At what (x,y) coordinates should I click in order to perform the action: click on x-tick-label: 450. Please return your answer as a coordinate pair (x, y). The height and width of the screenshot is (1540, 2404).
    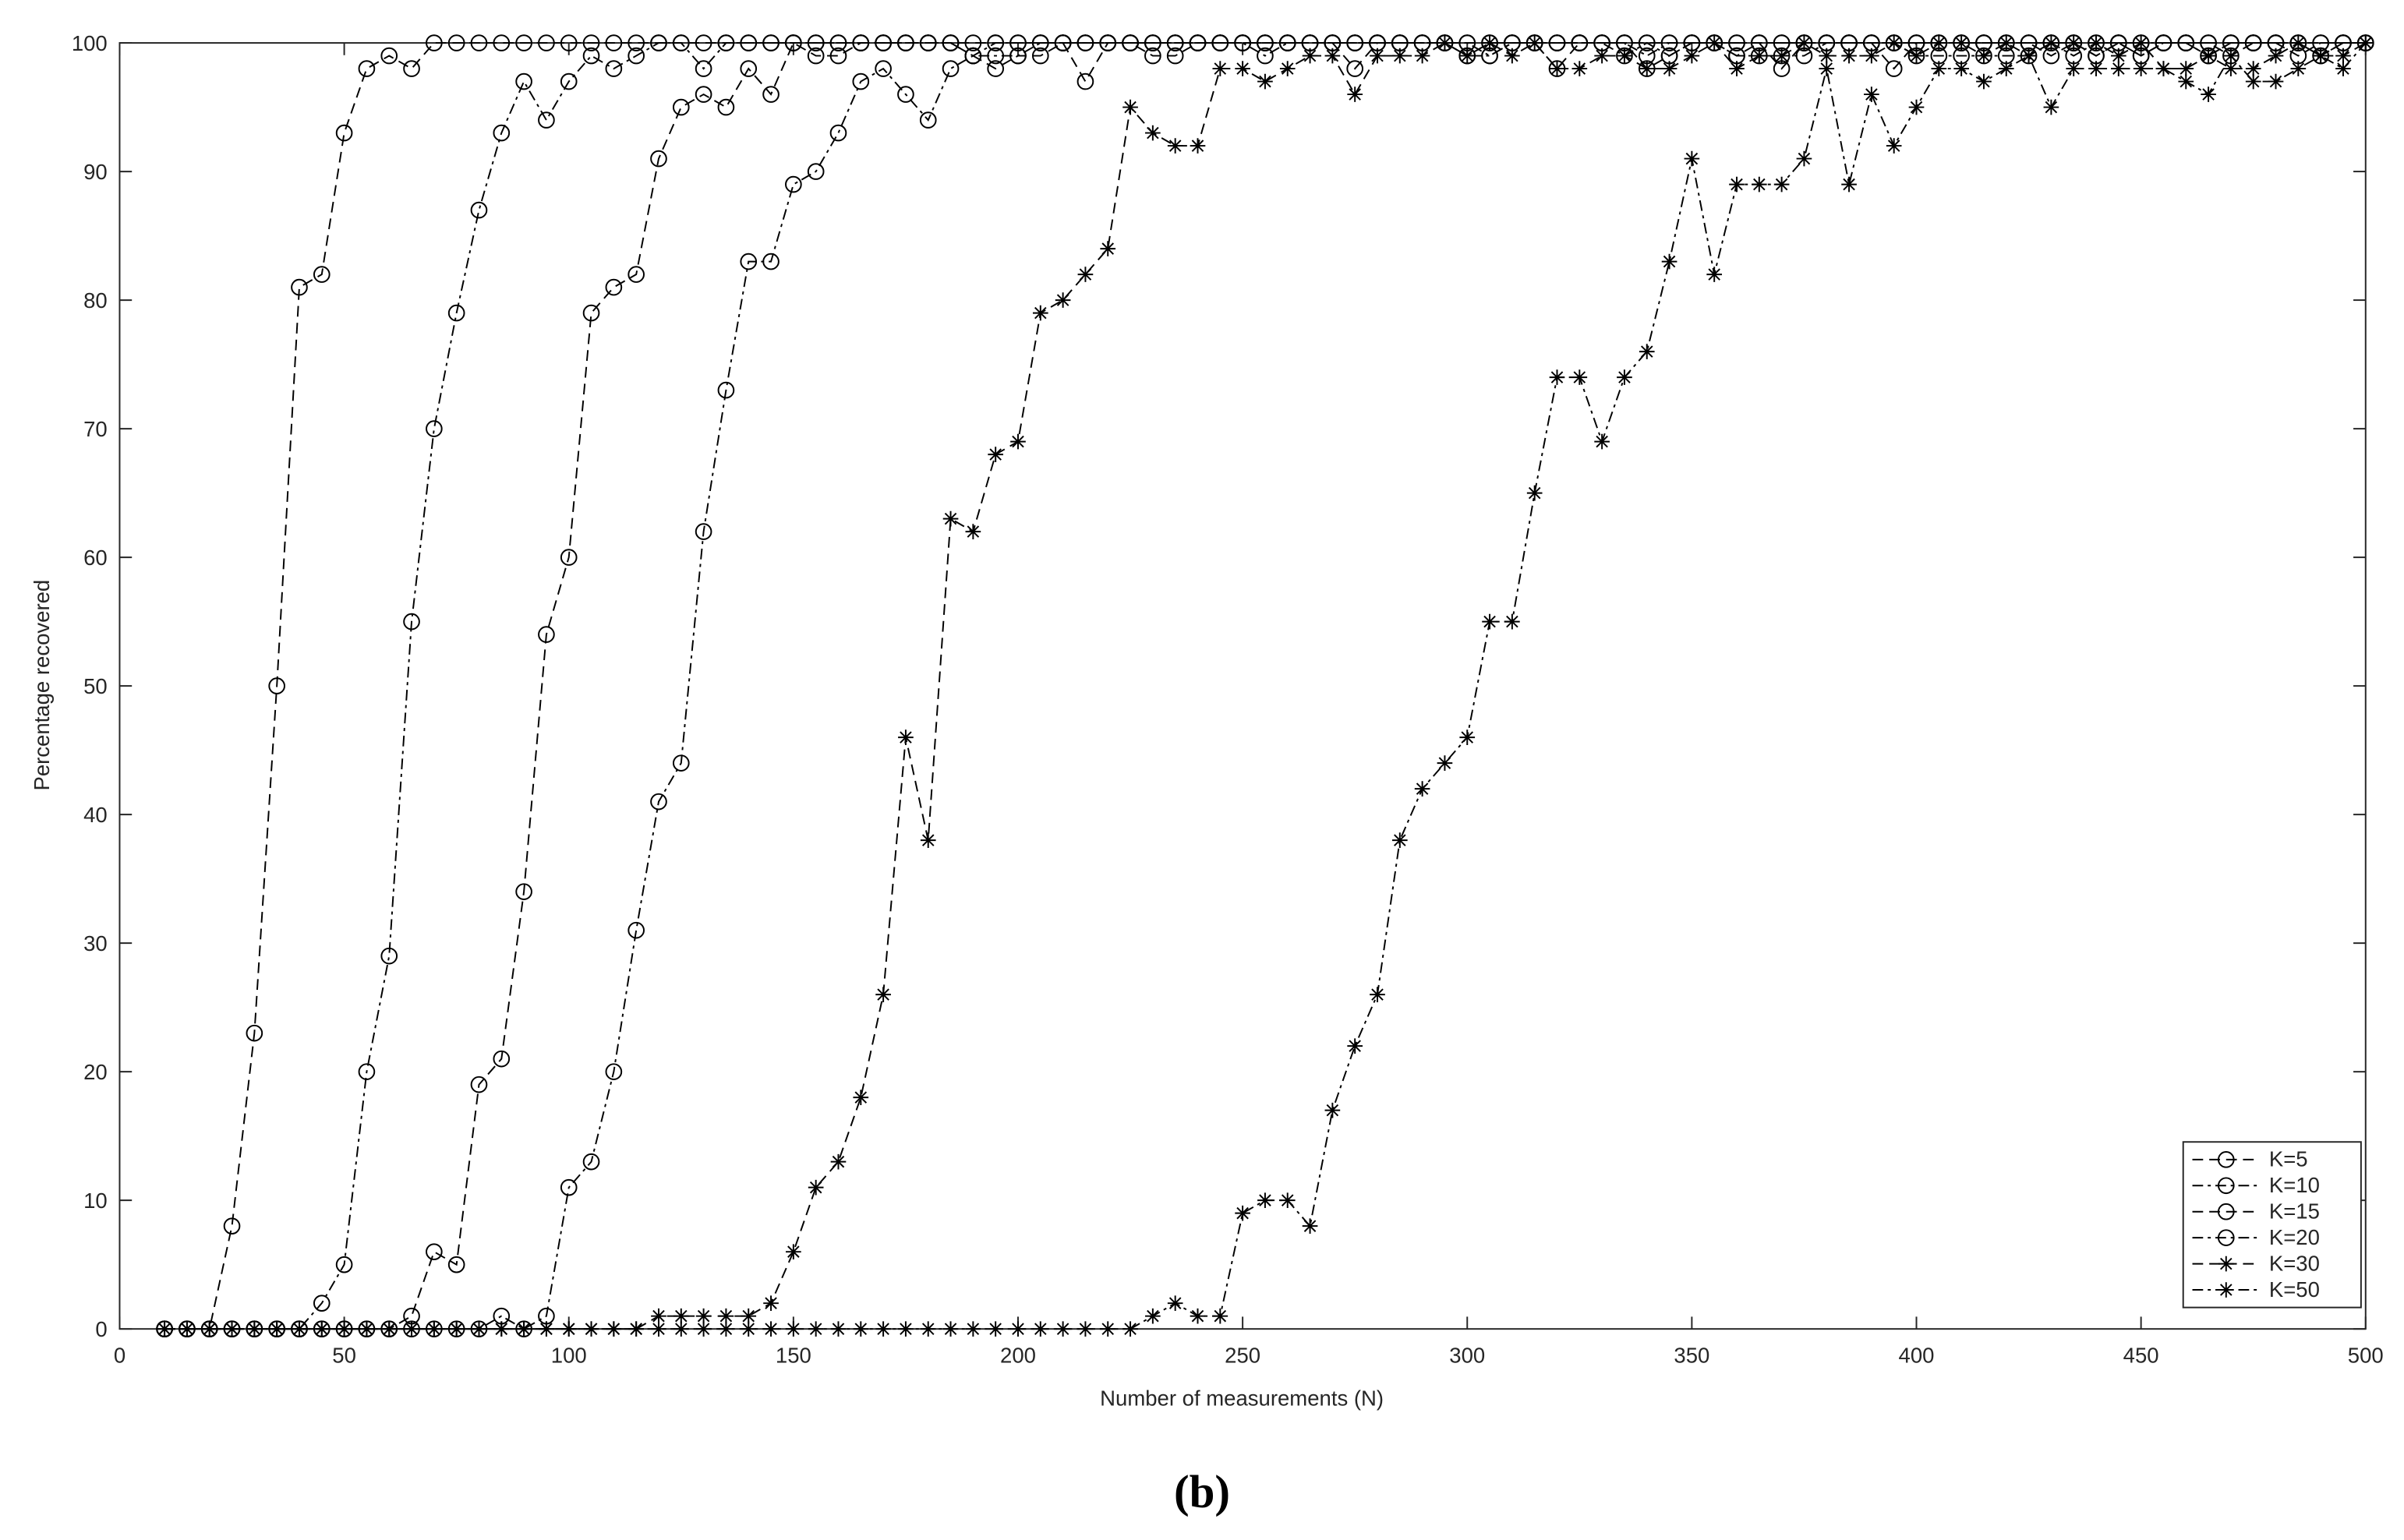
    Looking at the image, I should click on (2141, 1355).